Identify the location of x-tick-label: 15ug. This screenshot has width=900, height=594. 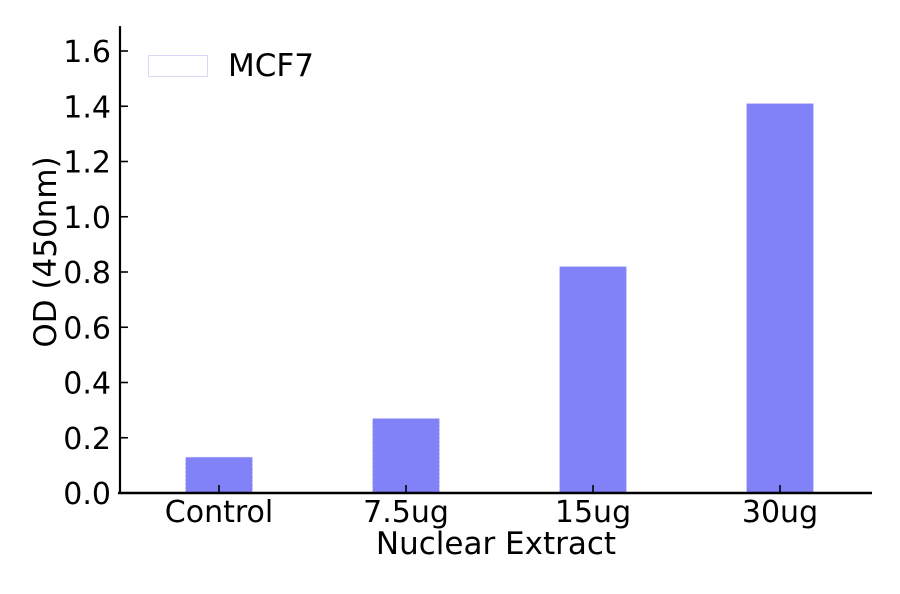
(593, 512).